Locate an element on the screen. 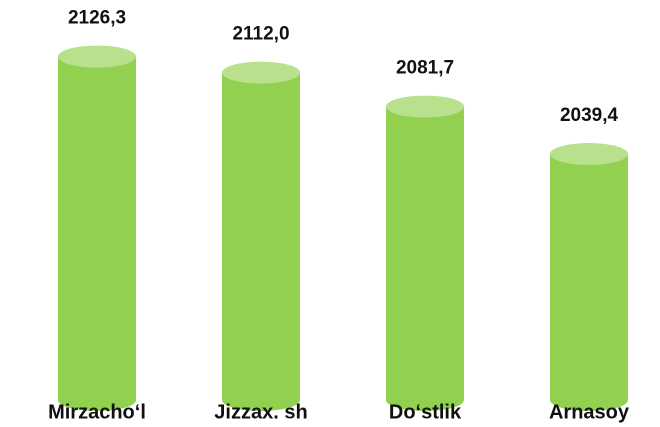 The width and height of the screenshot is (660, 427). value-label: 2081,7 is located at coordinates (425, 68).